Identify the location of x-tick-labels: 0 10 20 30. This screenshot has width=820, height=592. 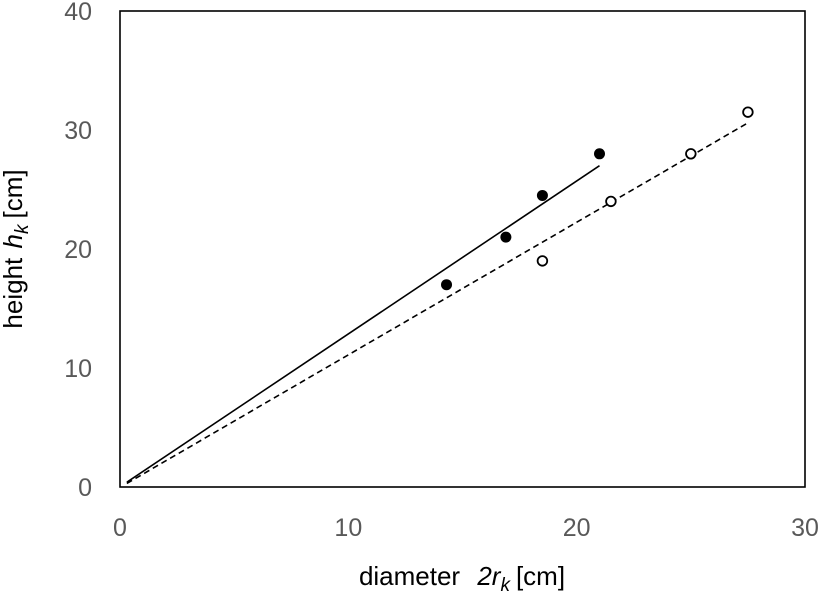
(466, 528).